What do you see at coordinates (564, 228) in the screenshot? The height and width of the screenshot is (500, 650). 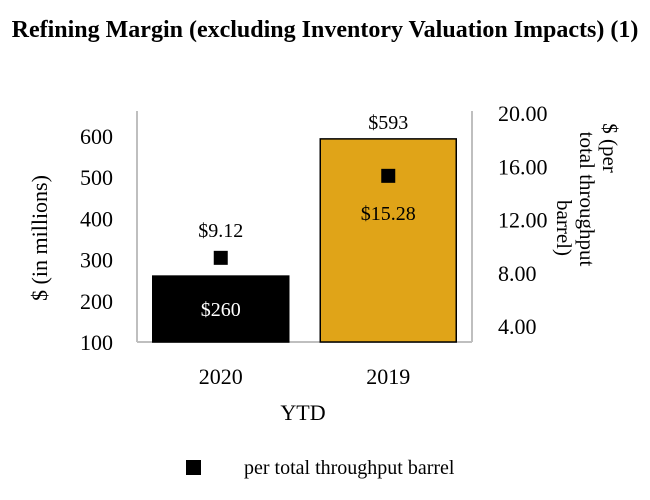 I see `right-axis-label-line-3: barrel)` at bounding box center [564, 228].